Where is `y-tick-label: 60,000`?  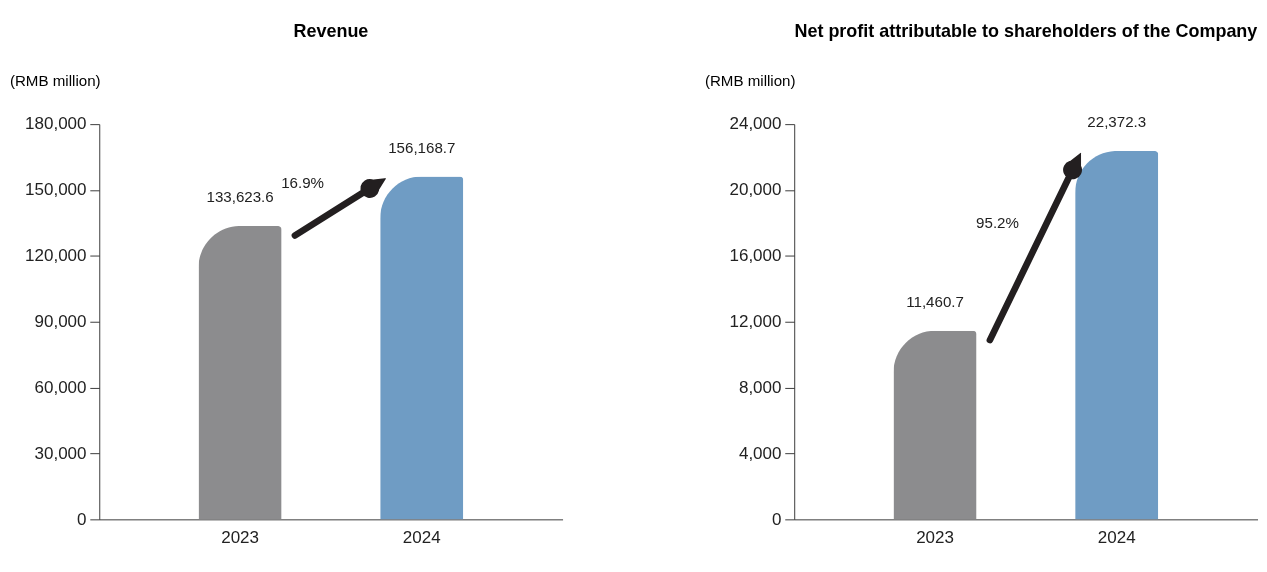
y-tick-label: 60,000 is located at coordinates (60, 387).